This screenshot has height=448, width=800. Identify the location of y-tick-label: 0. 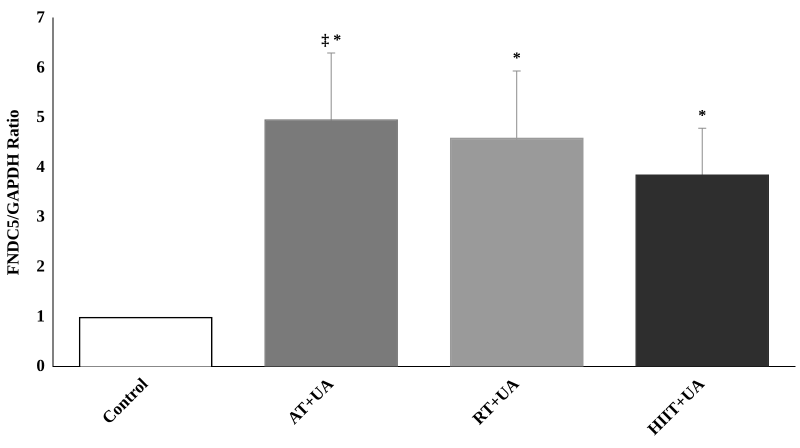
(40, 366).